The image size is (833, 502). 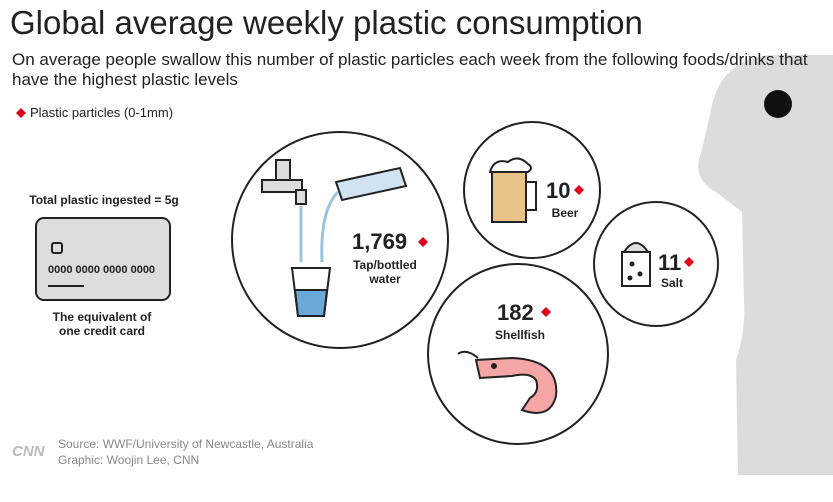 I want to click on item-name: Shellfish, so click(x=519, y=335).